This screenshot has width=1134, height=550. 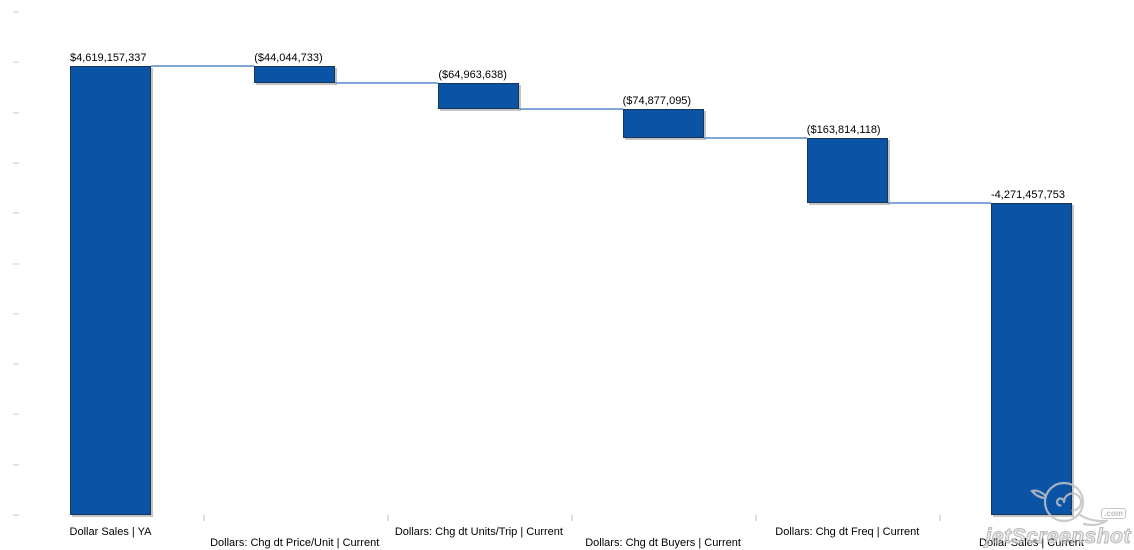 What do you see at coordinates (295, 543) in the screenshot?
I see `x-axis-label: Dollars: Chg dt Price/Unit | Current` at bounding box center [295, 543].